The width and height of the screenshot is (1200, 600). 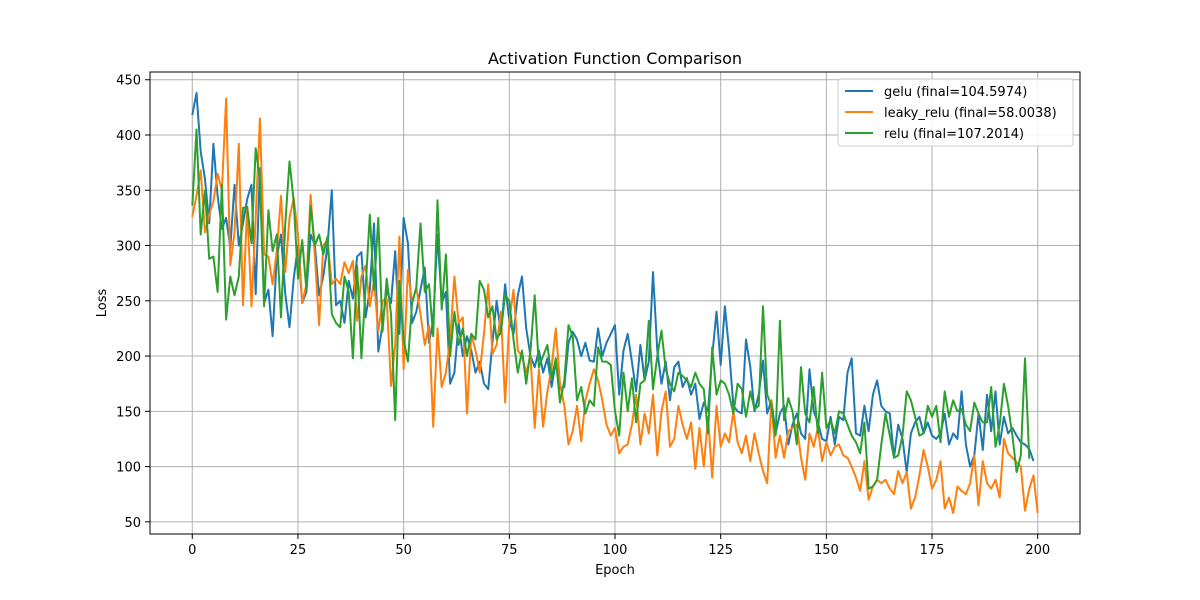 I want to click on y-tick-label: 300, so click(x=128, y=247).